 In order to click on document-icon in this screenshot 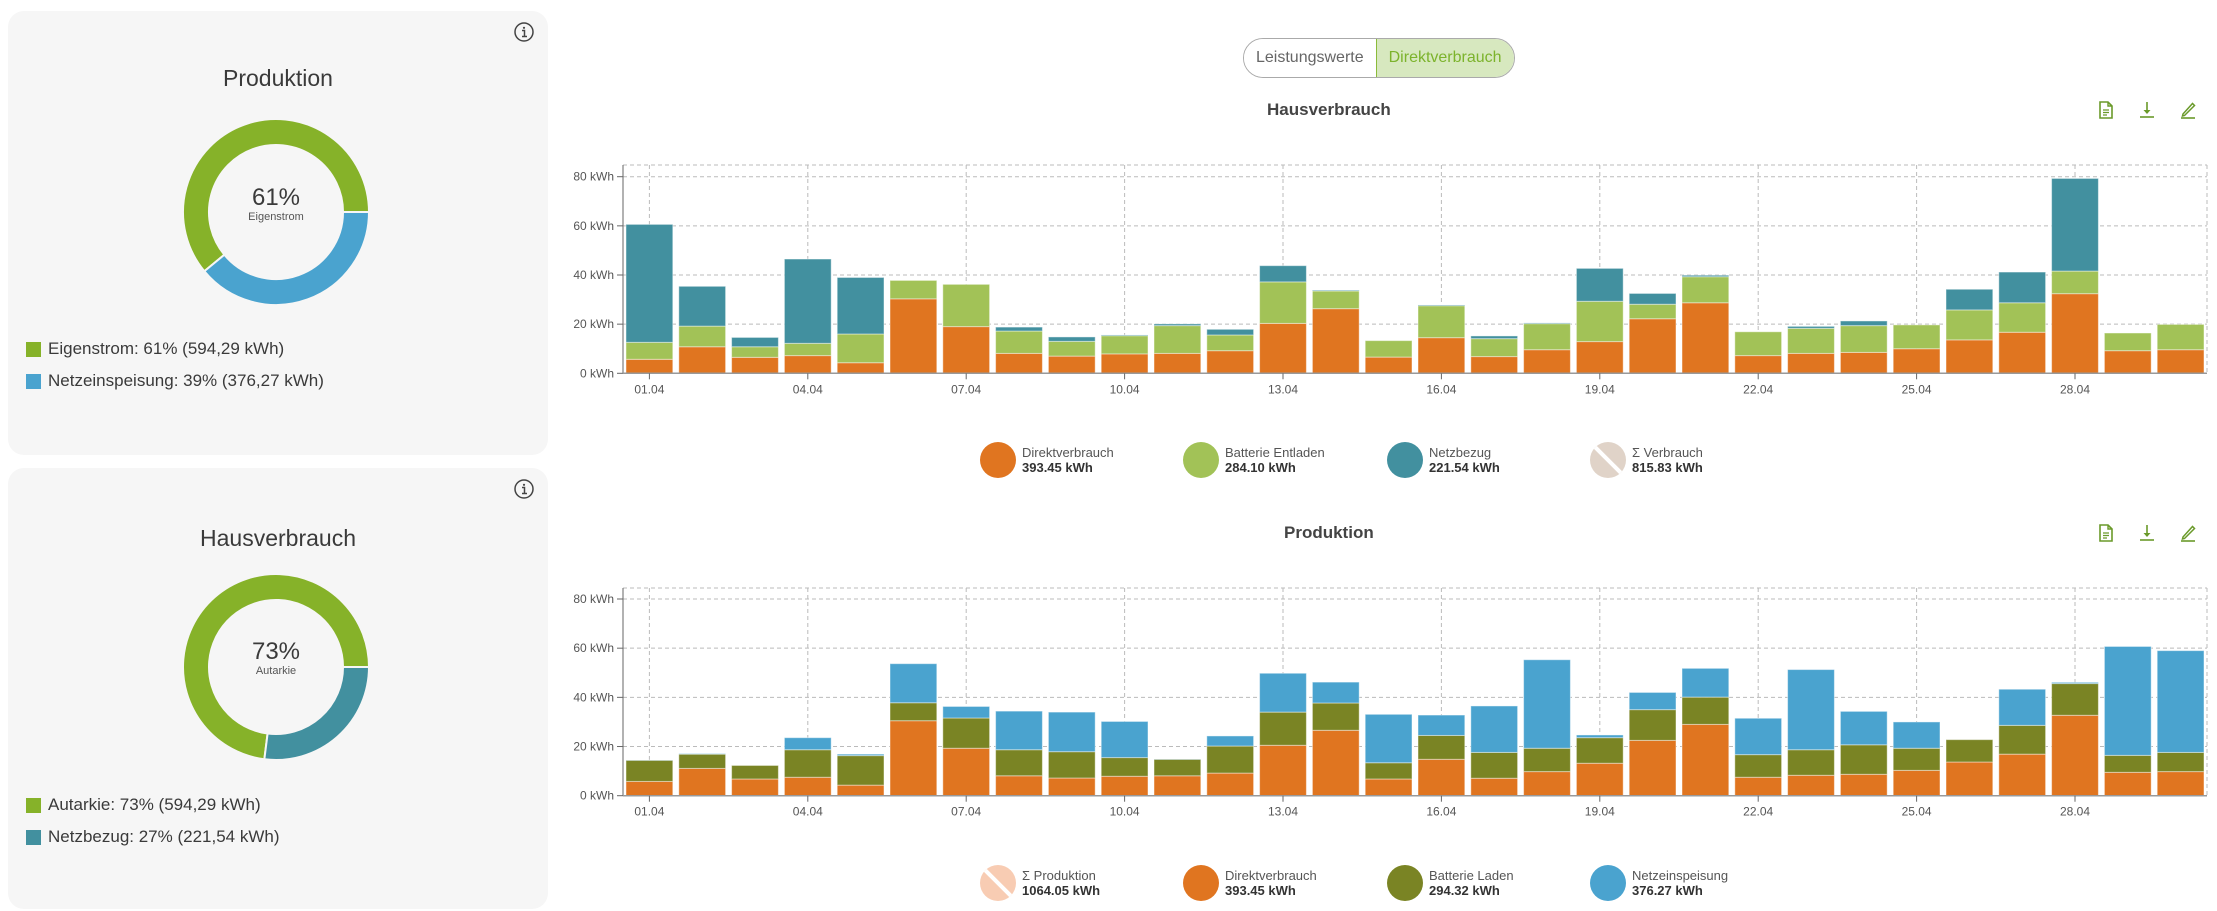, I will do `click(2106, 110)`.